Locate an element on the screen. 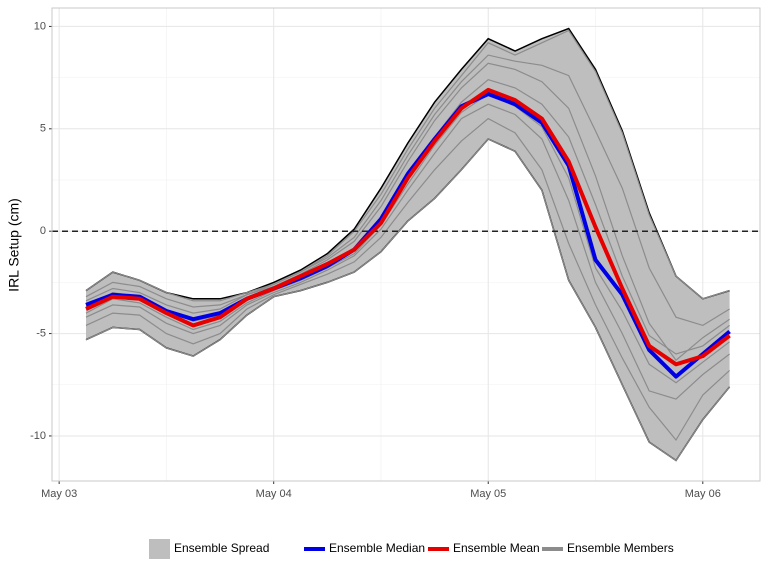  legend-label: Ensemble Spread is located at coordinates (221, 548).